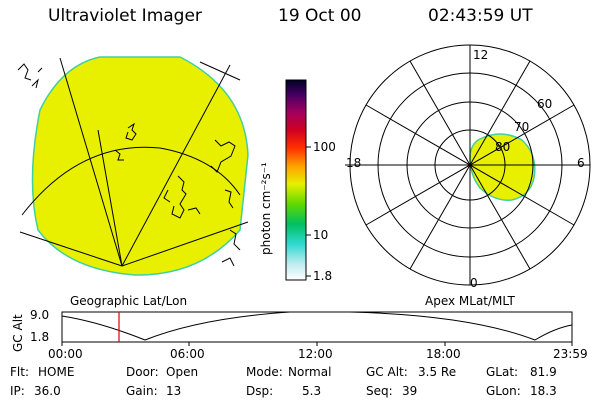  I want to click on glon-label: GLon:, so click(503, 391).